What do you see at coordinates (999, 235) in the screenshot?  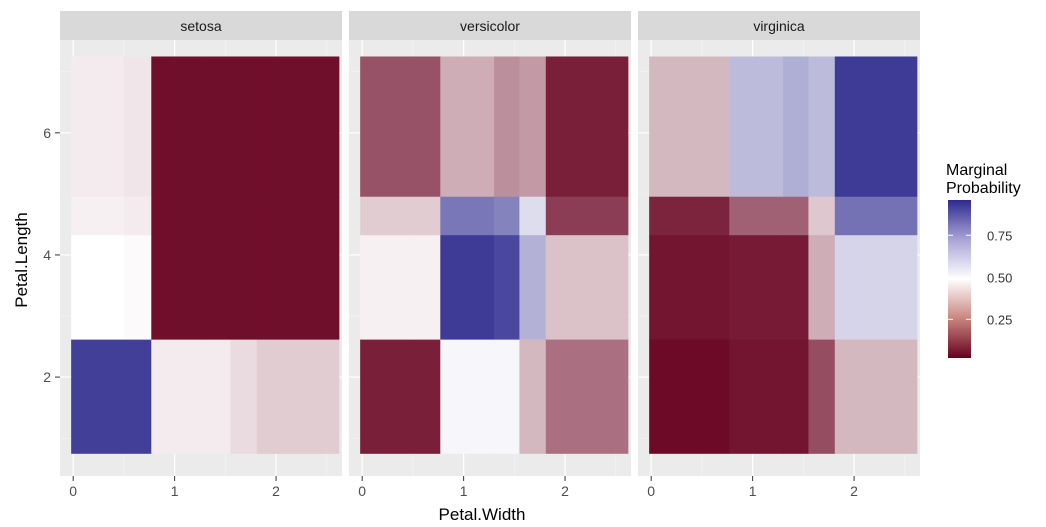 I see `legend-tick-label: 0.75` at bounding box center [999, 235].